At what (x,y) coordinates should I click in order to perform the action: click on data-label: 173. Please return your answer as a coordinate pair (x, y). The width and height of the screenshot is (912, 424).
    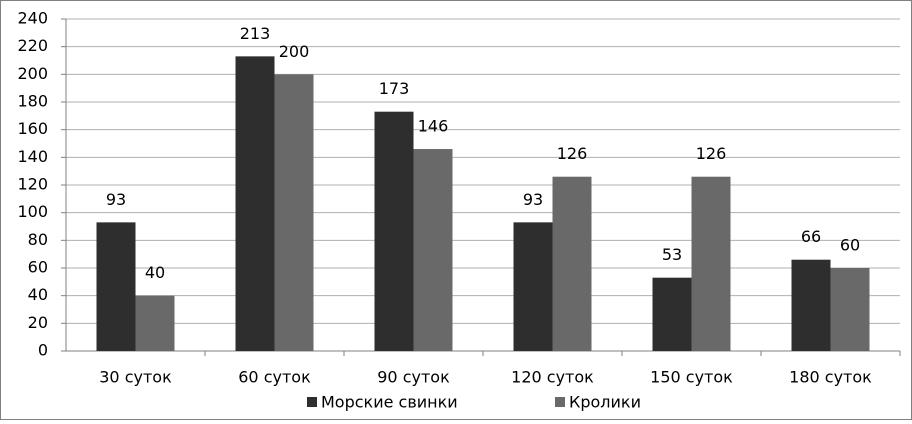
    Looking at the image, I should click on (394, 88).